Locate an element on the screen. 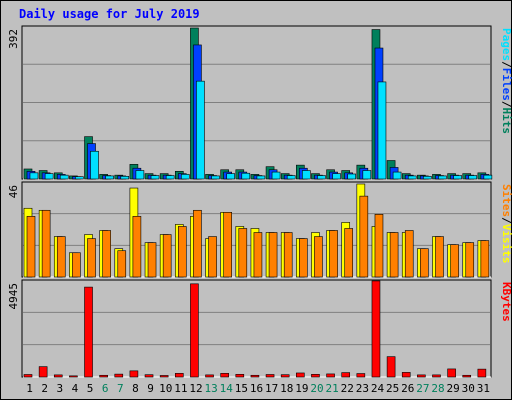 Image resolution: width=512 pixels, height=400 pixels. x-label-day-16: 16 is located at coordinates (256, 388).